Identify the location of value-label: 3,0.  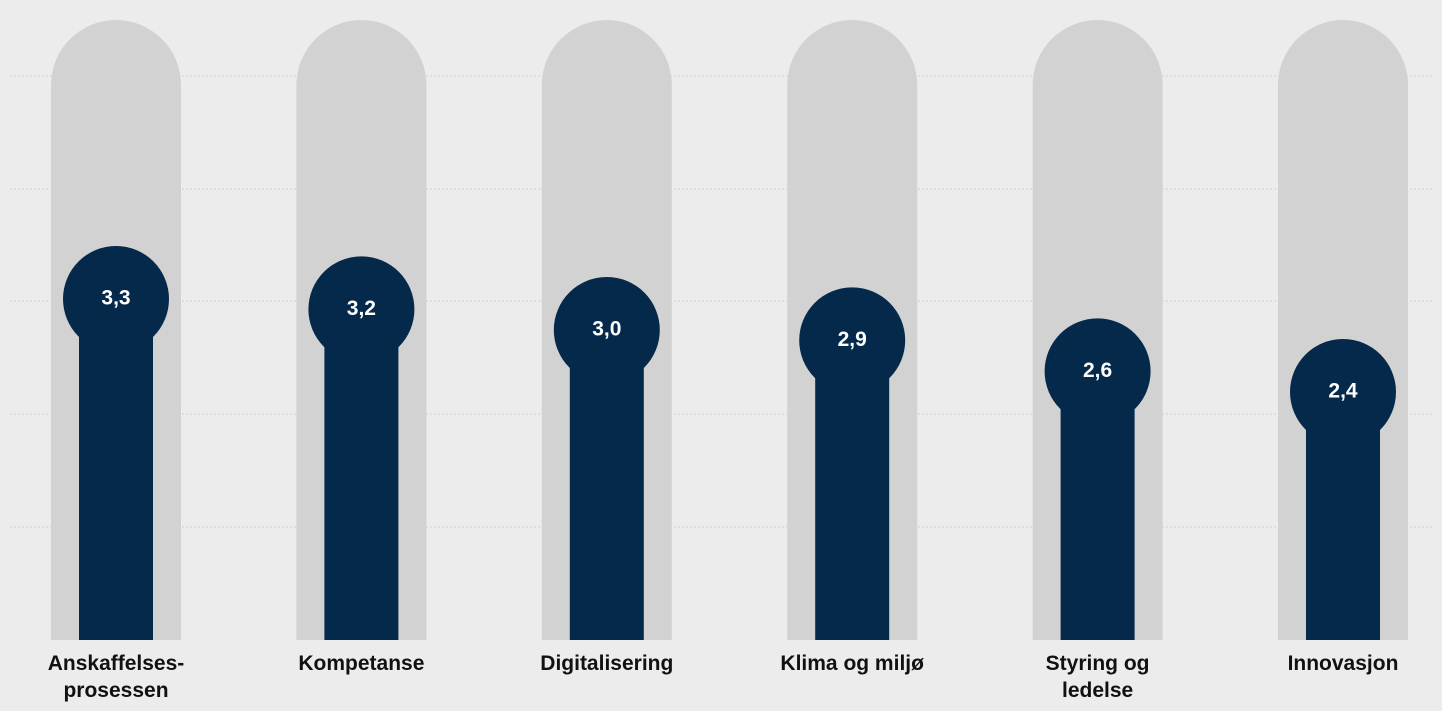
(606, 329).